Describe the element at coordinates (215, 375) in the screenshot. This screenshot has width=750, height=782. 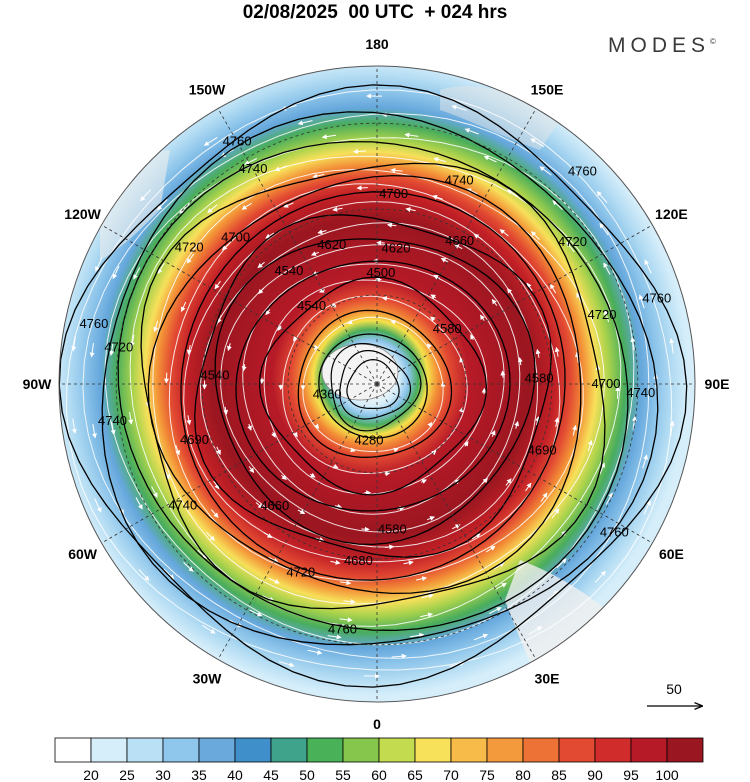
I see `contour-label: 4540` at that location.